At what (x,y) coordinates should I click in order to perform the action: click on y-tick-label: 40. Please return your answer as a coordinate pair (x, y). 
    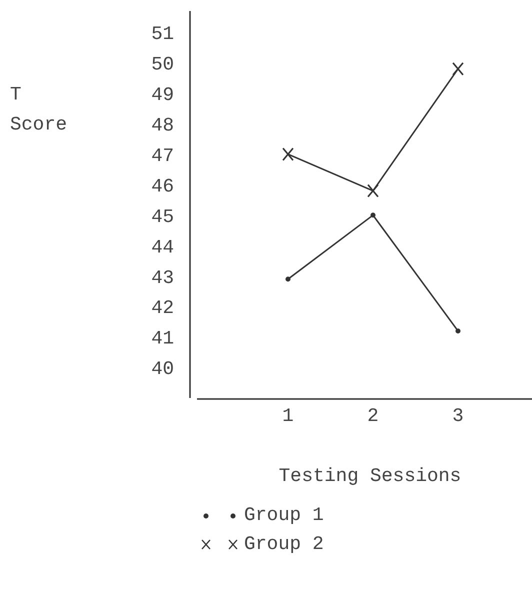
    Looking at the image, I should click on (162, 369).